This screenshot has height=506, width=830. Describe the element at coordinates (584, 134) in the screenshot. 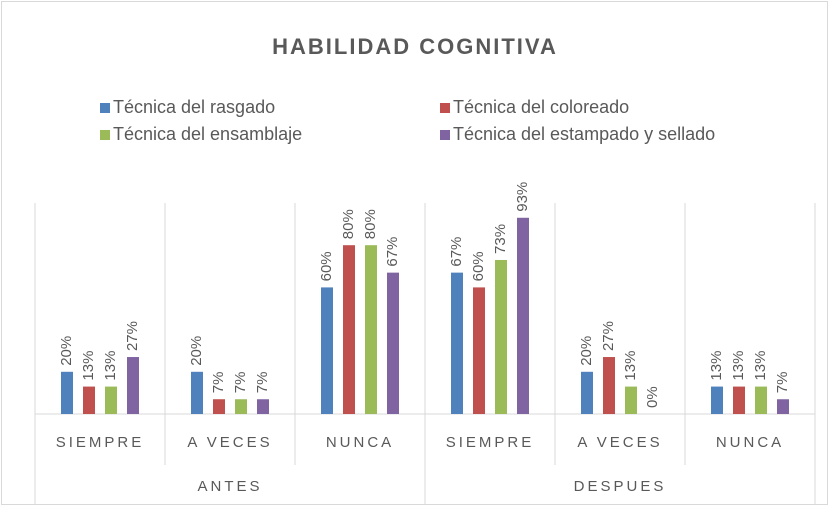

I see `legend-label: Técnica del estampado y sellado` at that location.